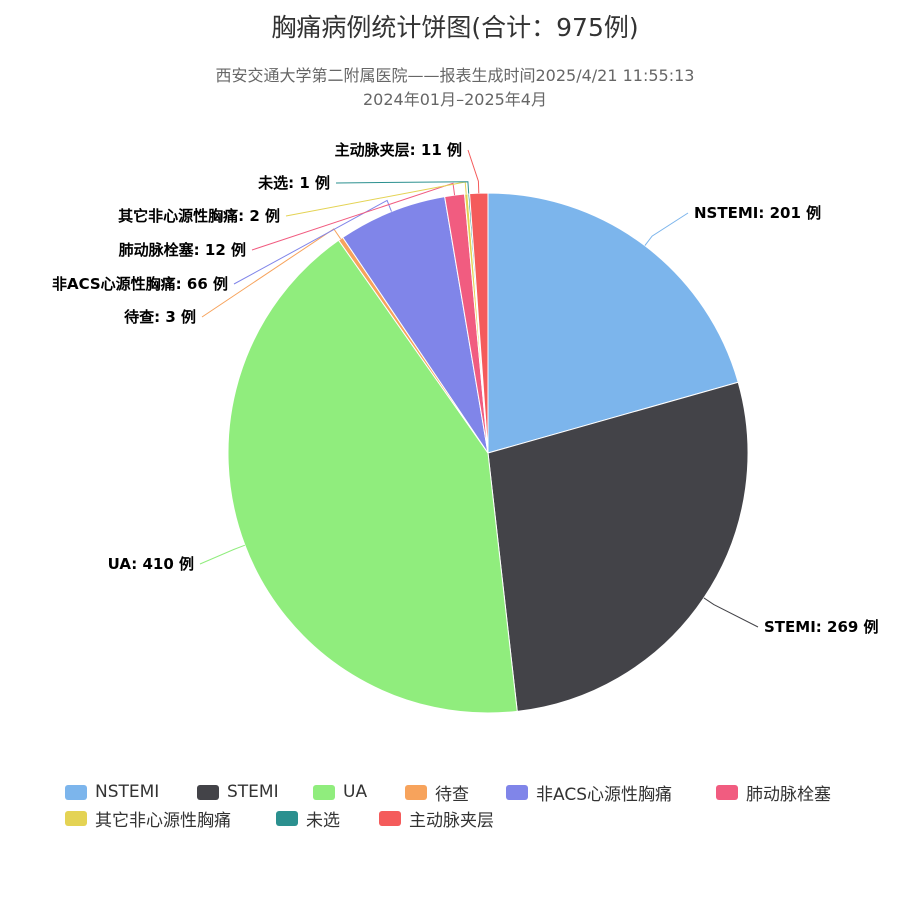 Image resolution: width=910 pixels, height=910 pixels. Describe the element at coordinates (182, 250) in the screenshot. I see `data-label-6: 肺动脉栓塞: 12 例` at that location.